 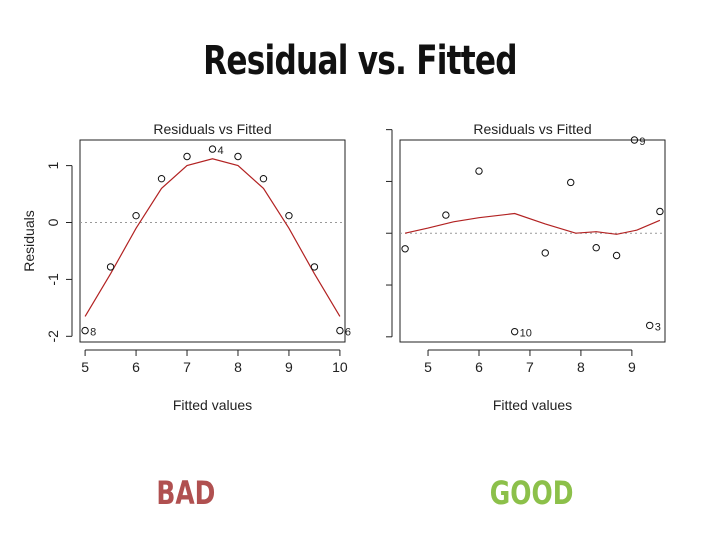 I want to click on left-frame, so click(x=212, y=241).